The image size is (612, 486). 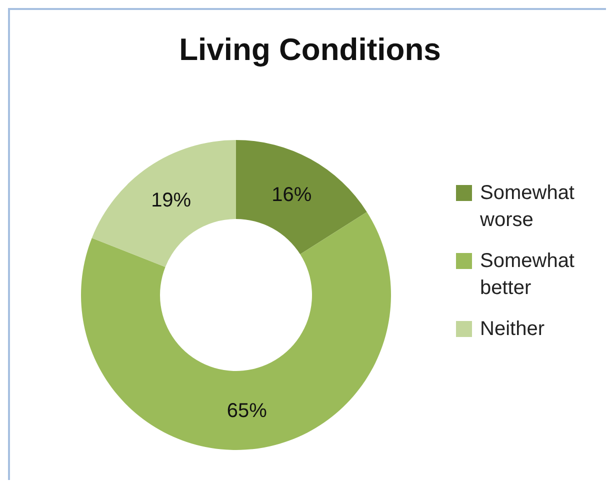 What do you see at coordinates (310, 50) in the screenshot?
I see `chart-title: Living Conditions` at bounding box center [310, 50].